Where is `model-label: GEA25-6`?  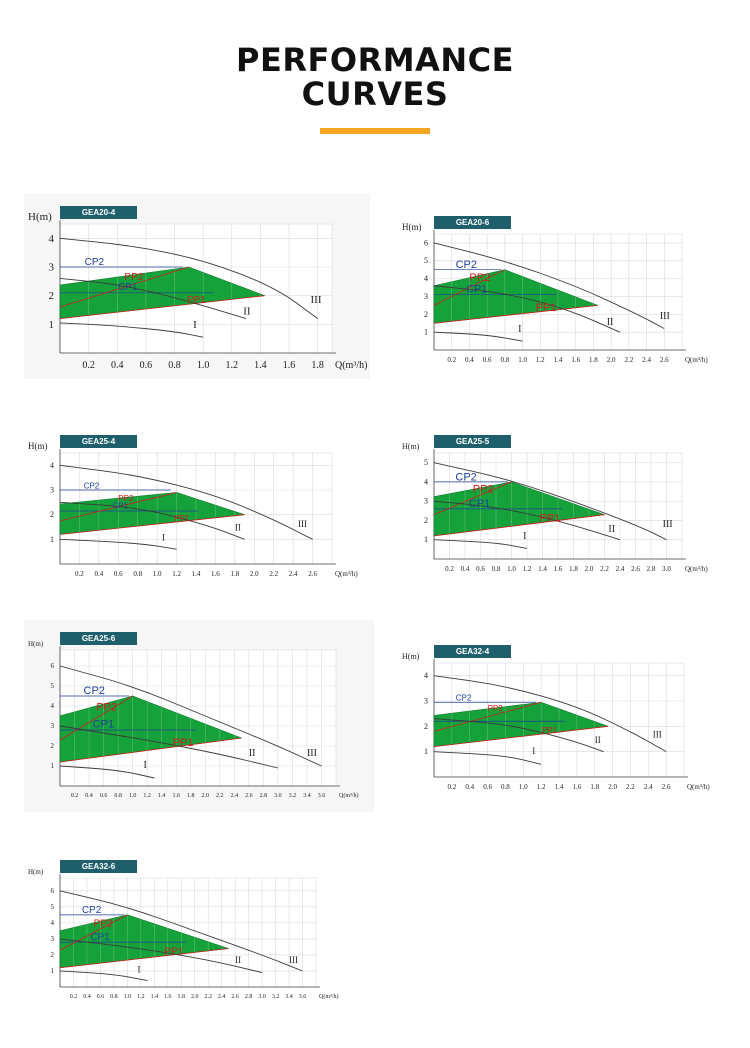 model-label: GEA25-6 is located at coordinates (98, 638).